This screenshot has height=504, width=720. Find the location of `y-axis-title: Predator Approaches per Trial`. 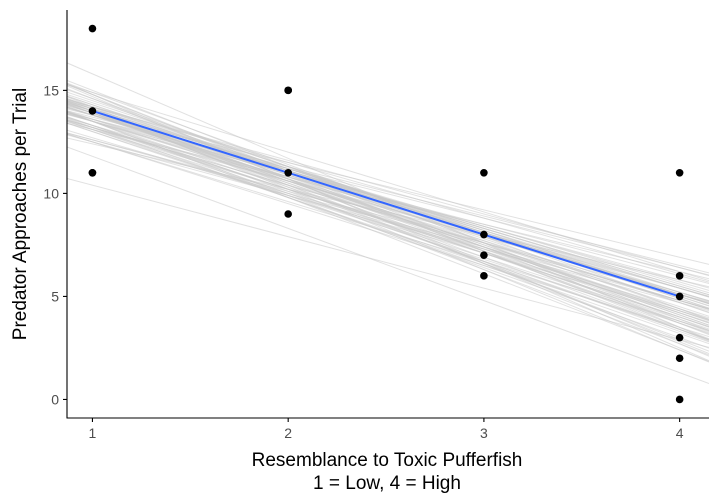

y-axis-title: Predator Approaches per Trial is located at coordinates (20, 214).